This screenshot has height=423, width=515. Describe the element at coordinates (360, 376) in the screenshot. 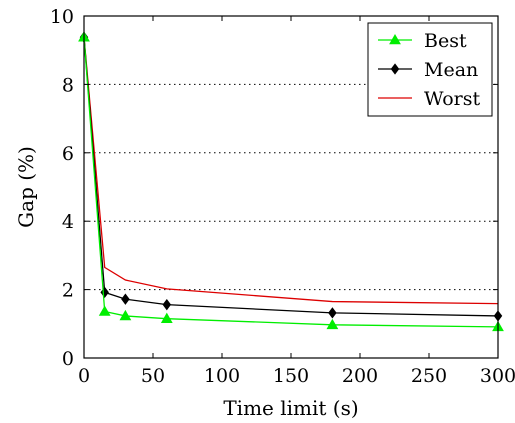

I see `x-tick-label-200: 200` at that location.